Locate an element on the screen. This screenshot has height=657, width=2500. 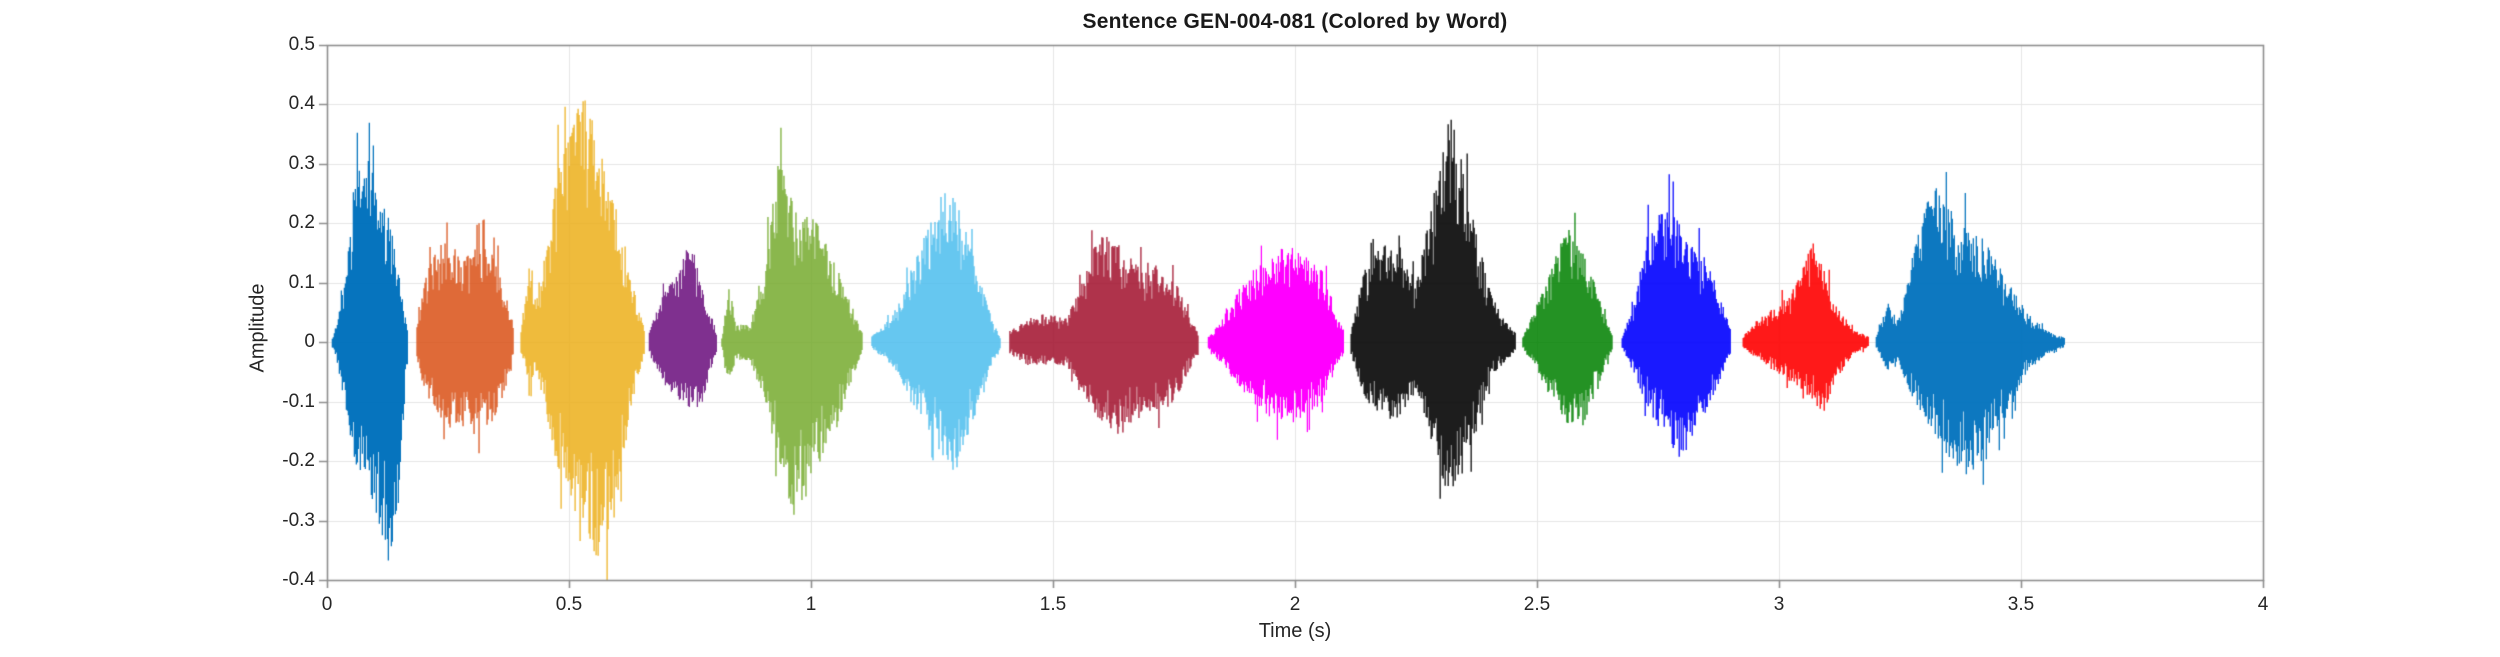
x-axis-label: Time (s) is located at coordinates (1295, 631).